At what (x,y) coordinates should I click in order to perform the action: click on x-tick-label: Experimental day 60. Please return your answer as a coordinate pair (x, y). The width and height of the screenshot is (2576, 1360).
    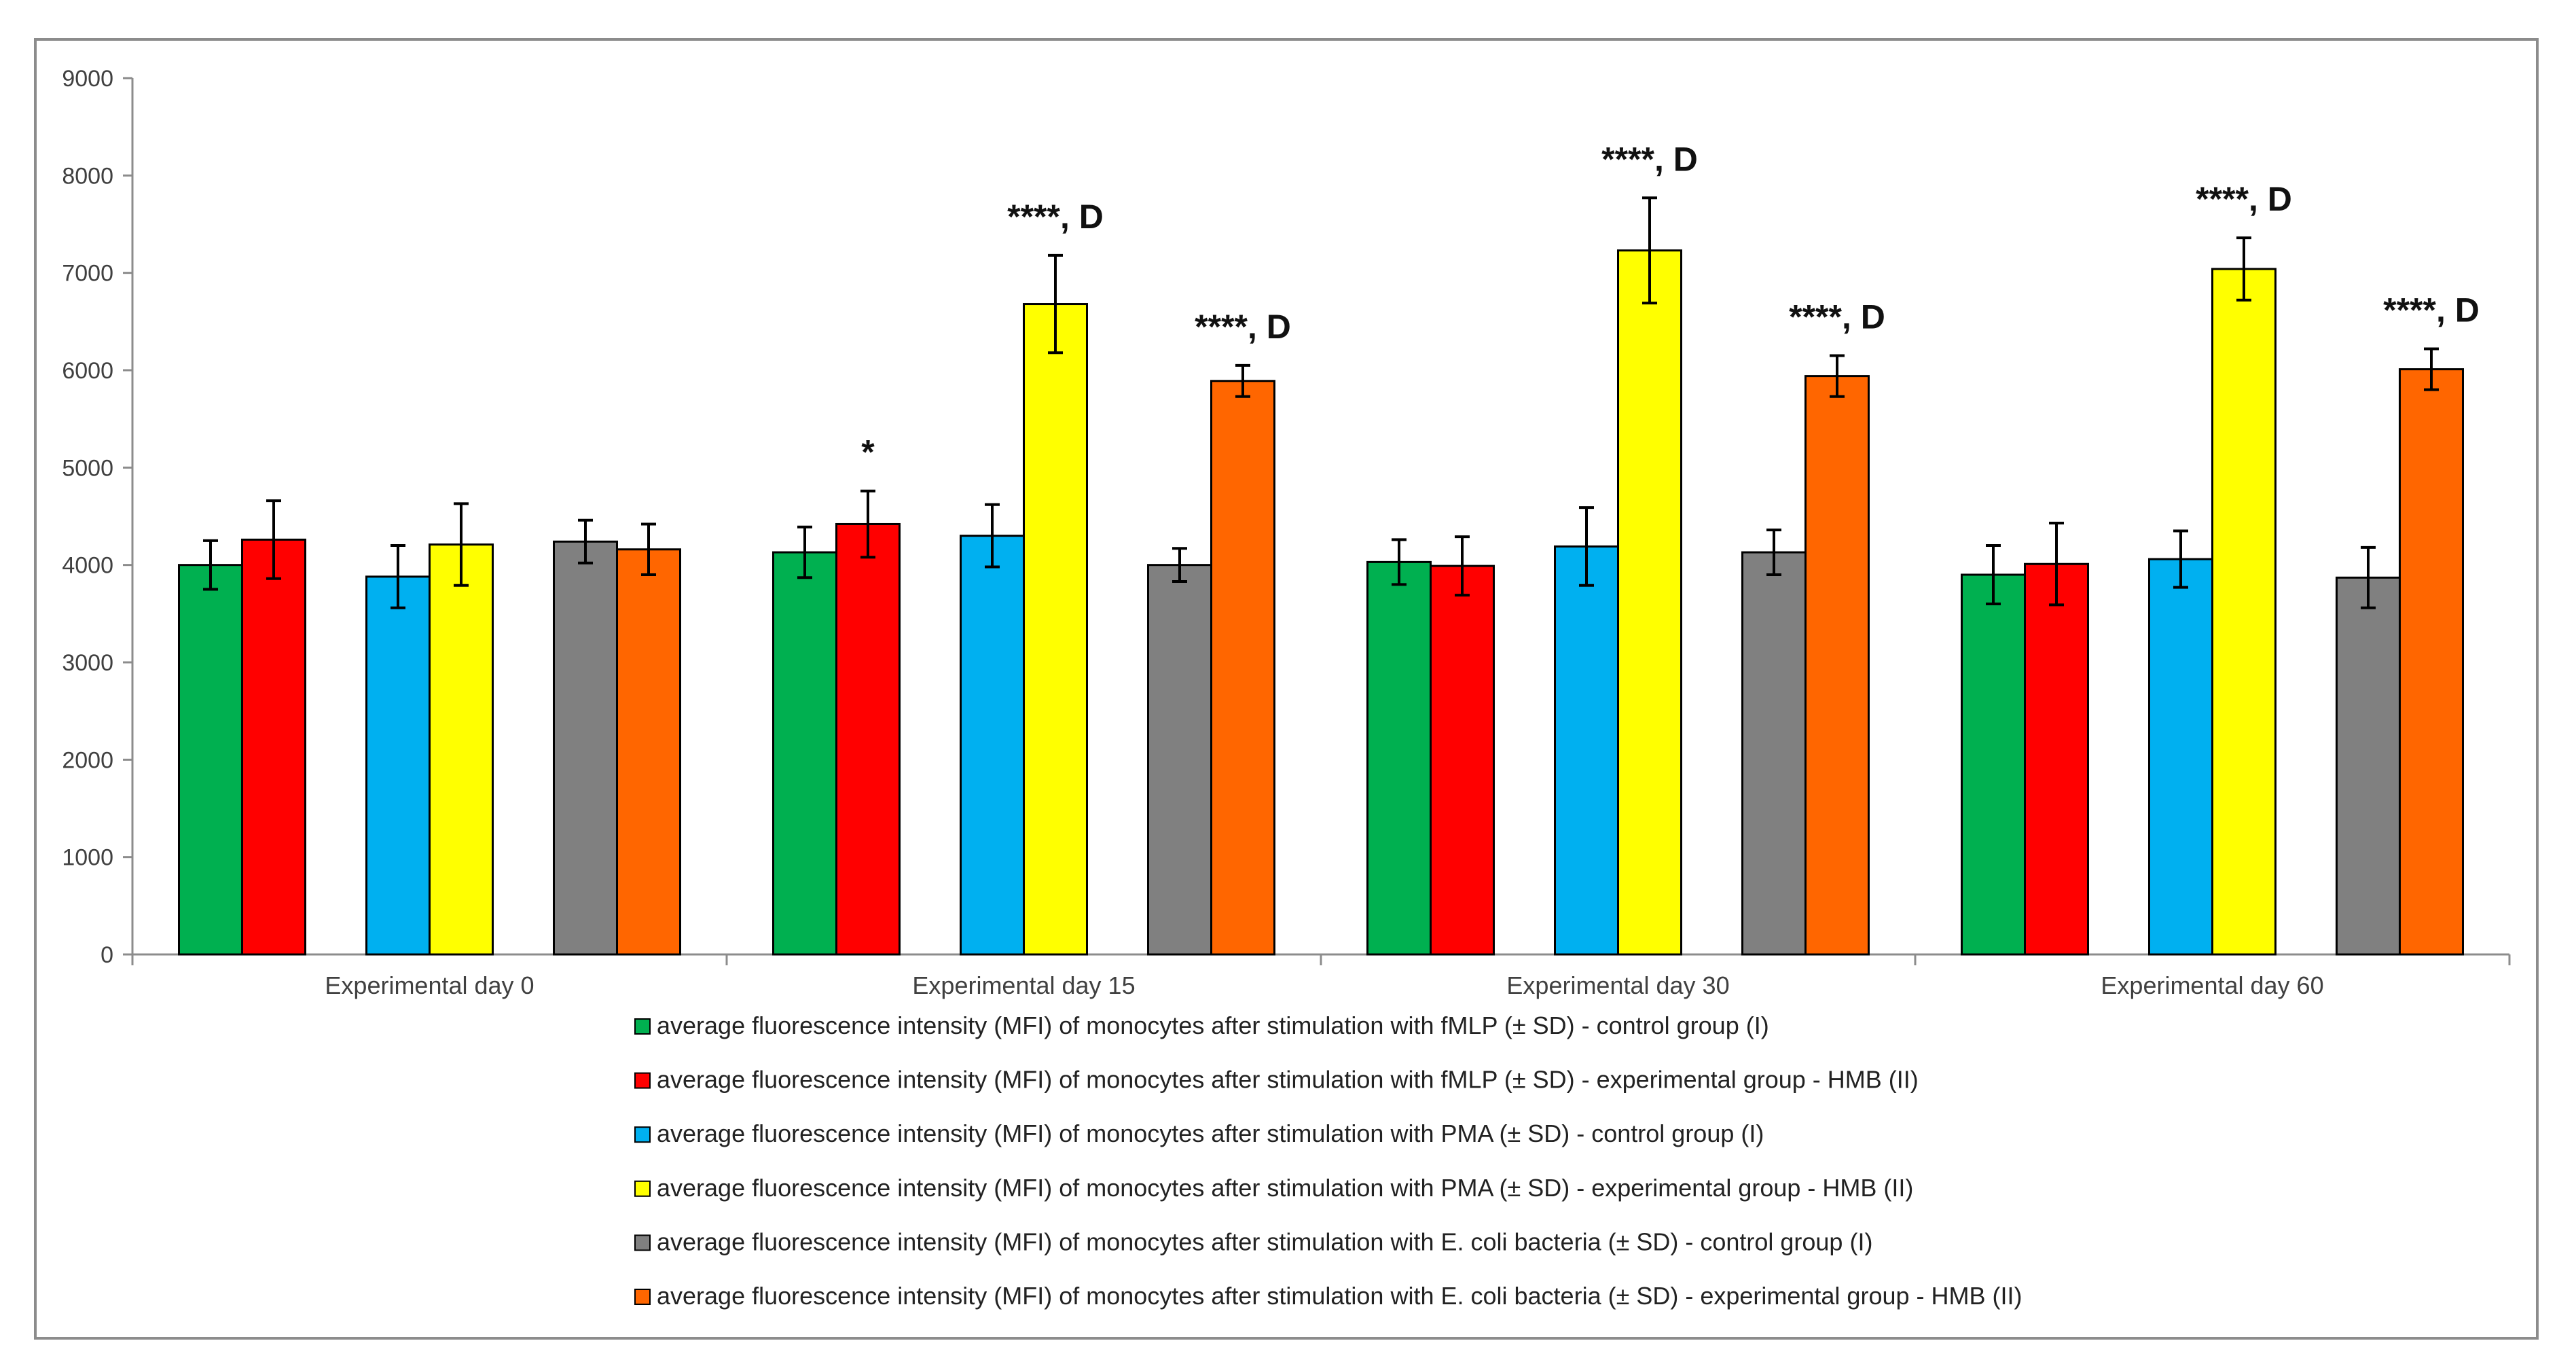
    Looking at the image, I should click on (2212, 985).